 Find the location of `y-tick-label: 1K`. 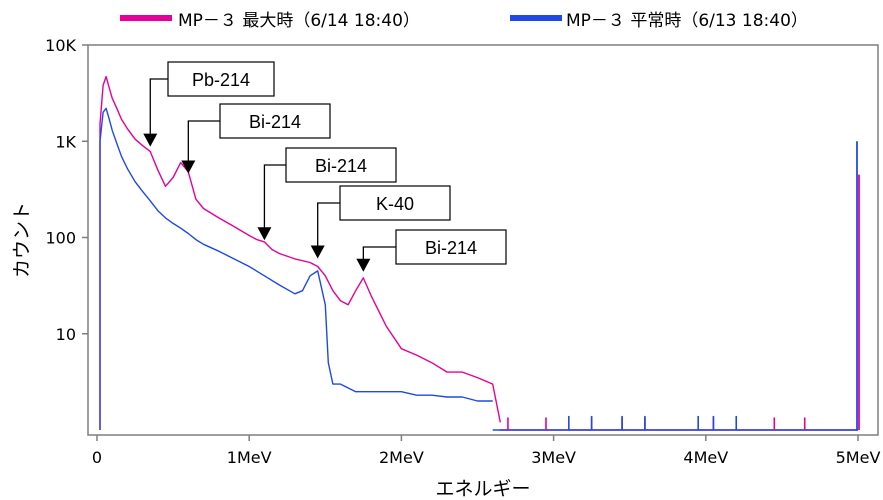

y-tick-label: 1K is located at coordinates (65, 141).